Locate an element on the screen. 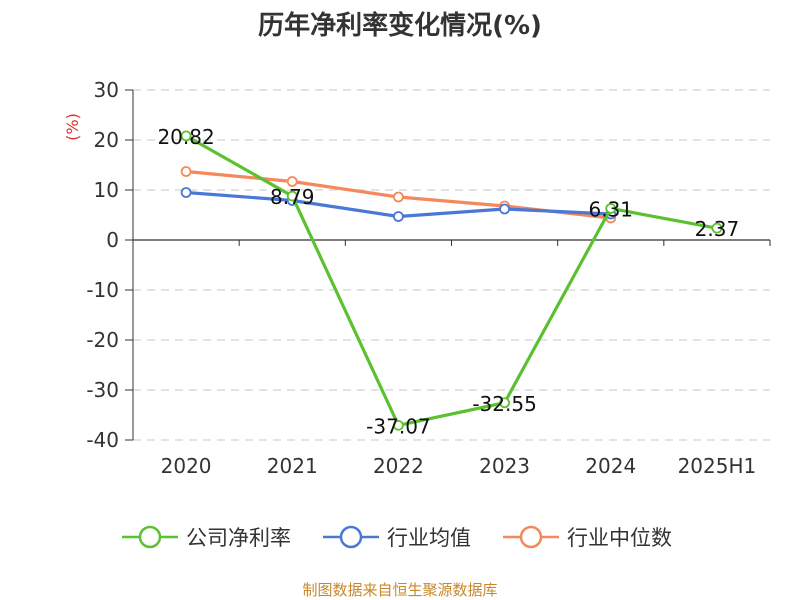 This screenshot has width=800, height=600. legend-label: 行业中位数 is located at coordinates (619, 538).